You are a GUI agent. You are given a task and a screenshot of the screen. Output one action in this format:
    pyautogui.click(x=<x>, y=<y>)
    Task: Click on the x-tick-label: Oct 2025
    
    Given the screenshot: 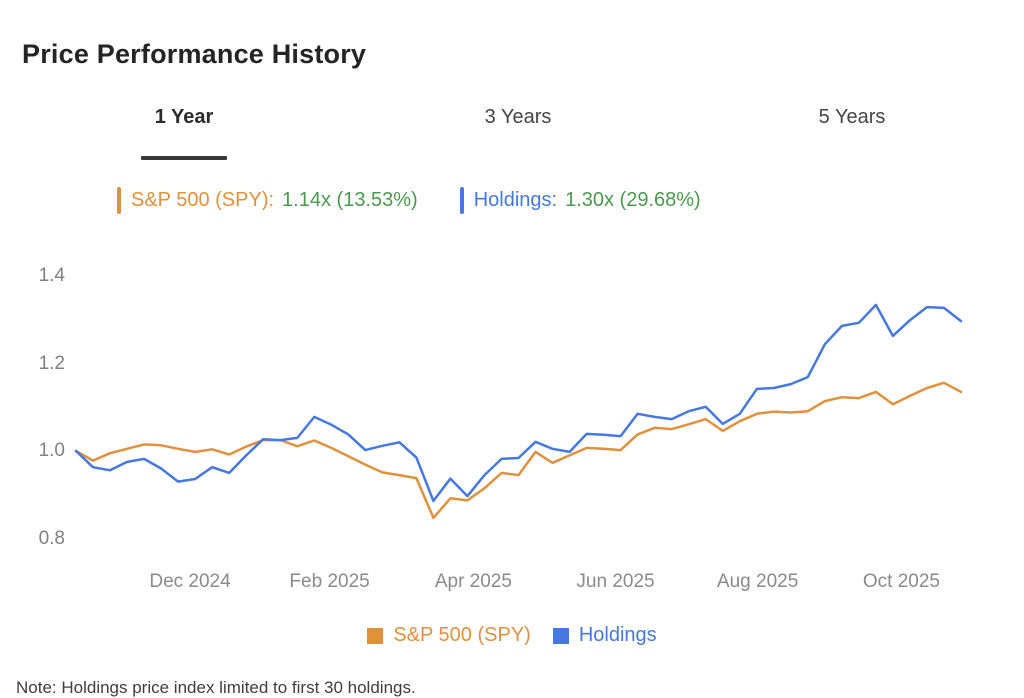 What is the action you would take?
    pyautogui.click(x=901, y=581)
    